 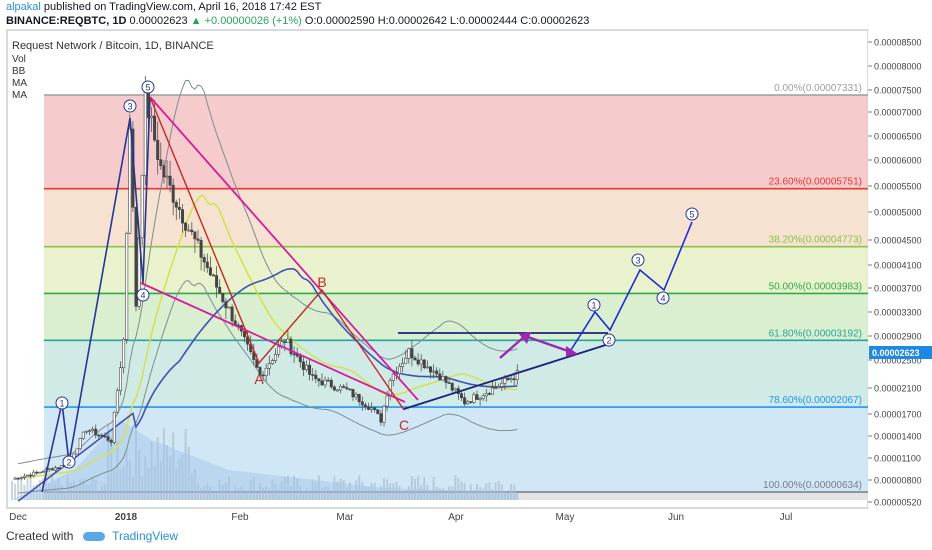 I want to click on tradingview-logo-icon, so click(x=93, y=537).